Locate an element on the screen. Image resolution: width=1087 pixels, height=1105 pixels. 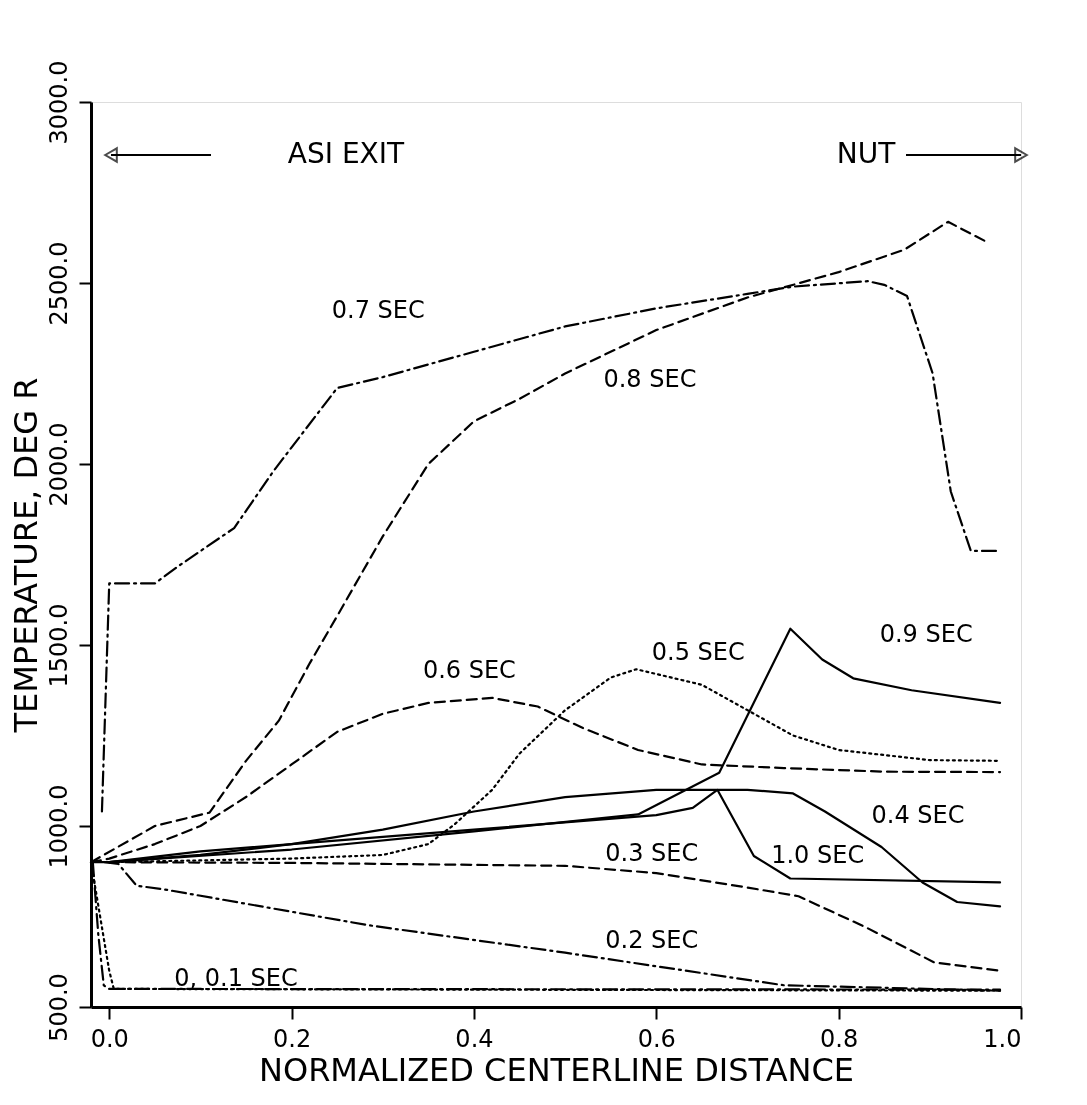
x-axis-title: NORMALIZED CENTERLINE DISTANCE is located at coordinates (556, 1069).